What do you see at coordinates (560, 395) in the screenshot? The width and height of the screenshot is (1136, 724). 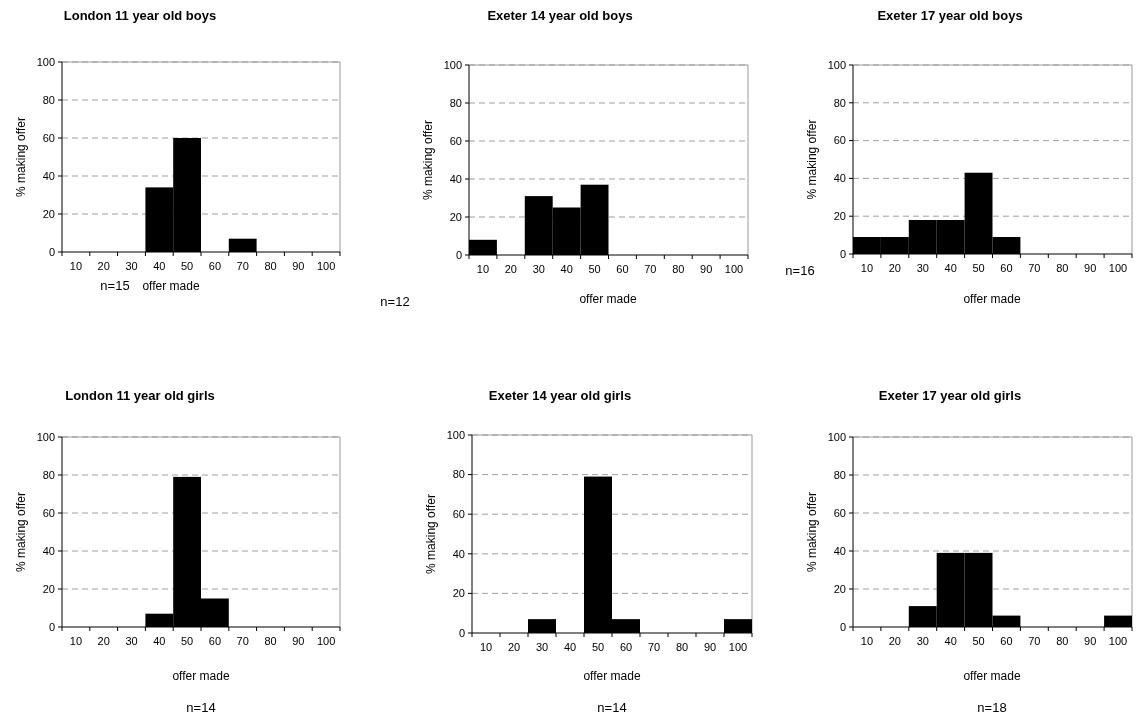 I see `chart-title: Exeter 14 year old girls` at bounding box center [560, 395].